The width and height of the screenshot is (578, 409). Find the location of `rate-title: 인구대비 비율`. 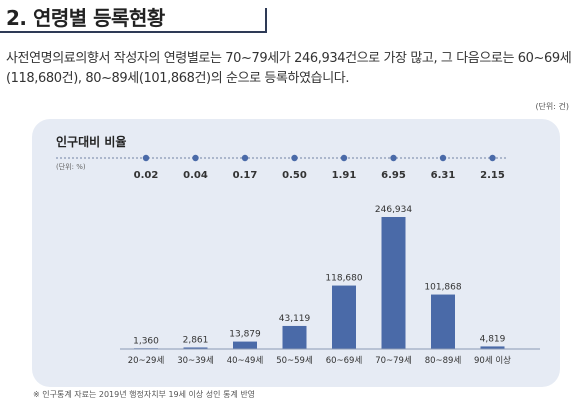

rate-title: 인구대비 비율 is located at coordinates (91, 141).